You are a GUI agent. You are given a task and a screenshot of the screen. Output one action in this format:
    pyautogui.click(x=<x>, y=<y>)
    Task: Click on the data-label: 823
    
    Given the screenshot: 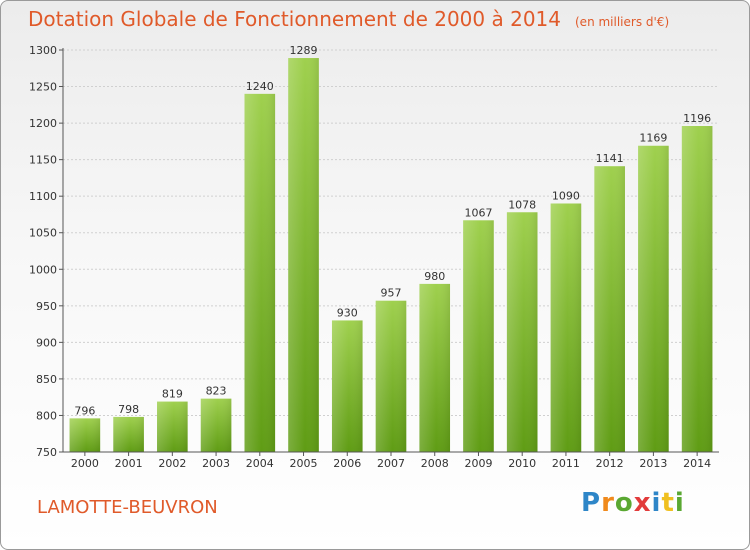 What is the action you would take?
    pyautogui.click(x=216, y=391)
    